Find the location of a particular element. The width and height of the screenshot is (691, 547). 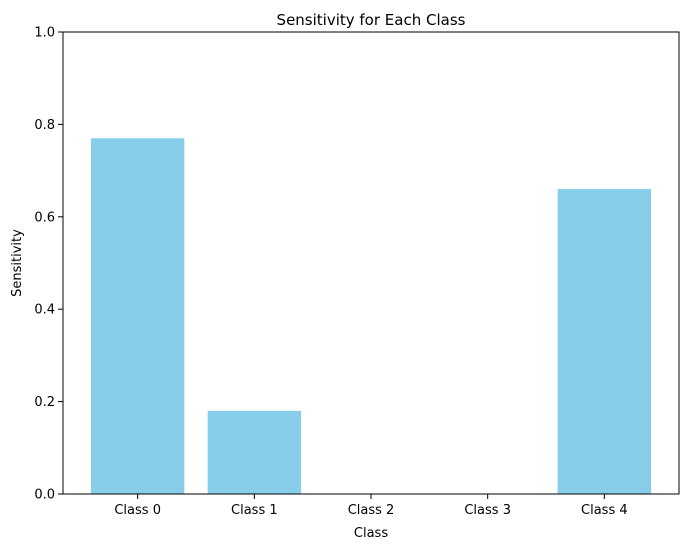

y-tick-label: 0.2 is located at coordinates (44, 402).